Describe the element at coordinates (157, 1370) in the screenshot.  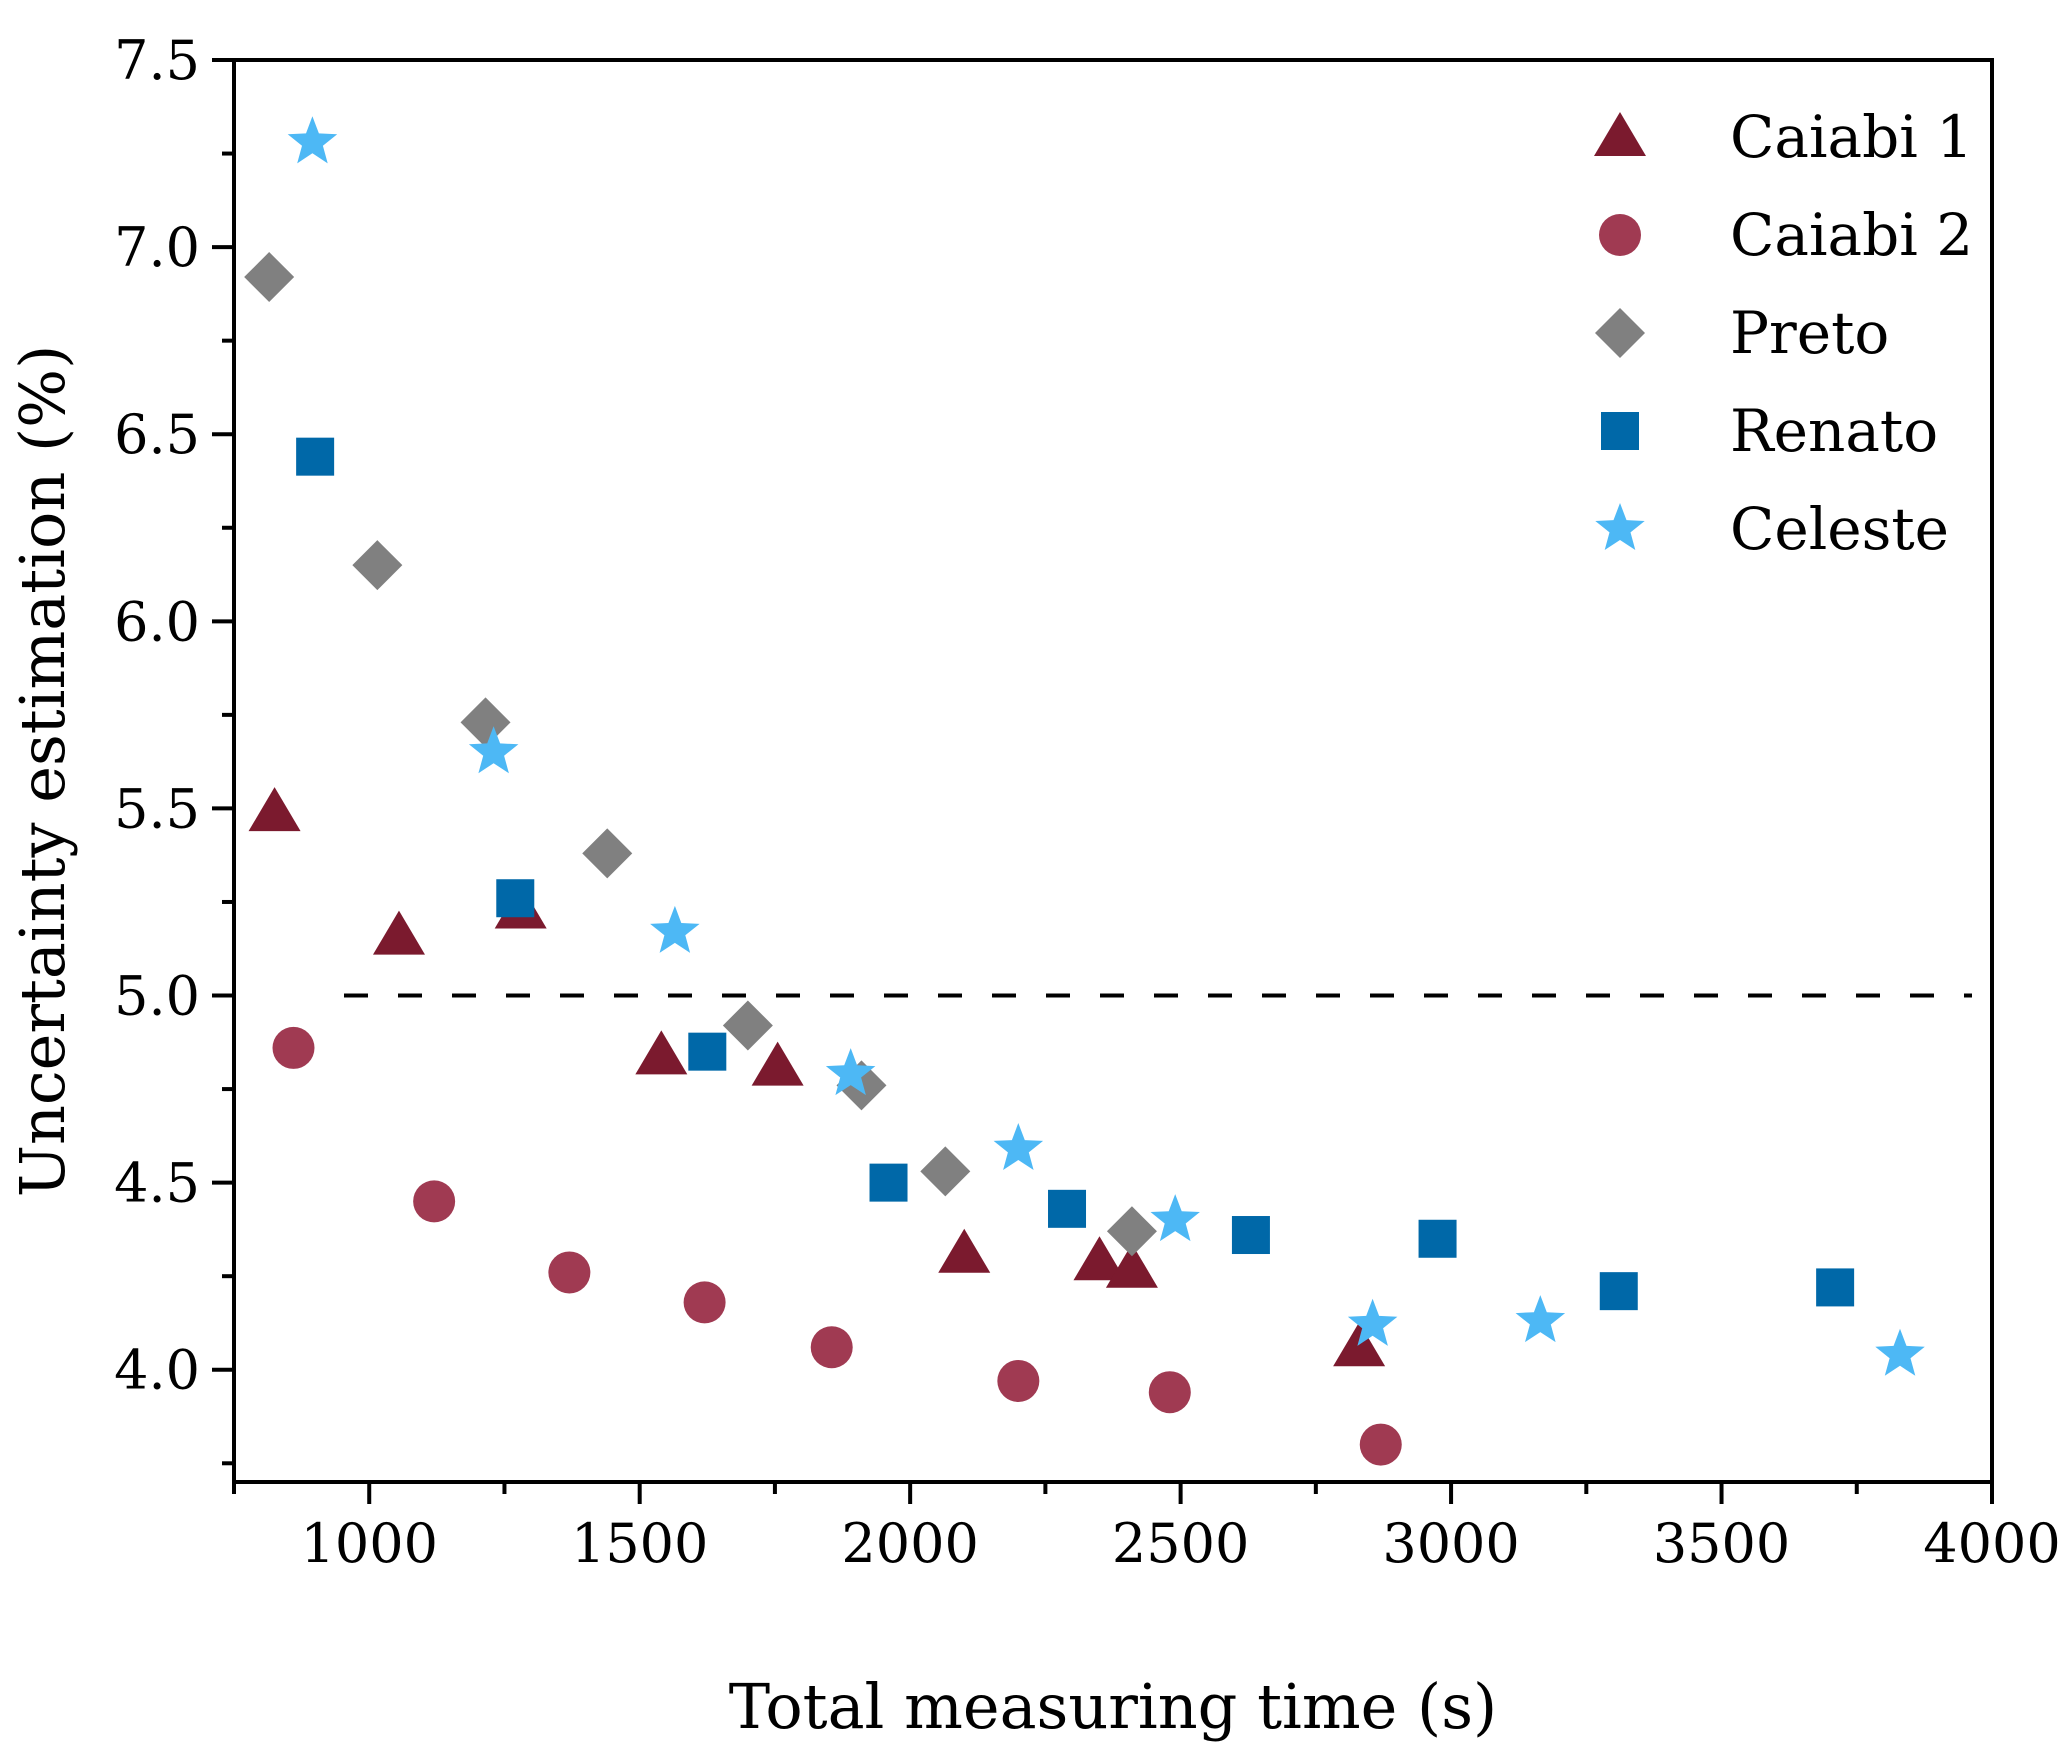
I see `y-tick-label: 4.0` at that location.